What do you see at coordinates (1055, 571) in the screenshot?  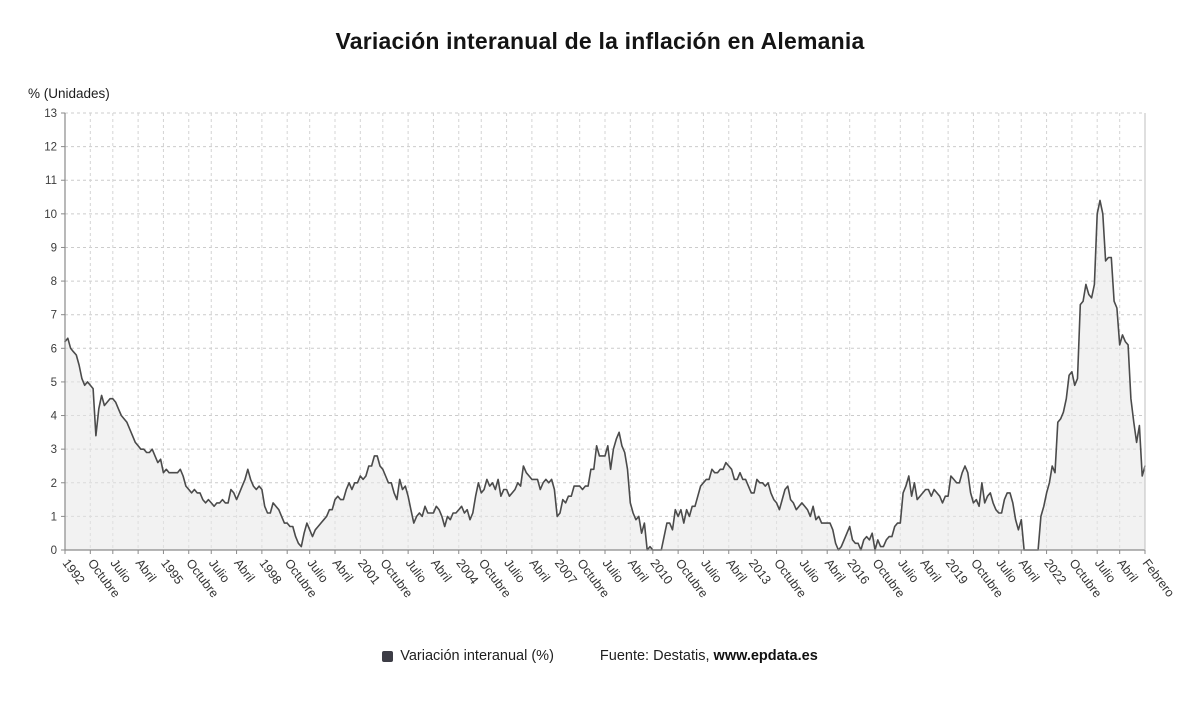 I see `svg-text: 2022` at bounding box center [1055, 571].